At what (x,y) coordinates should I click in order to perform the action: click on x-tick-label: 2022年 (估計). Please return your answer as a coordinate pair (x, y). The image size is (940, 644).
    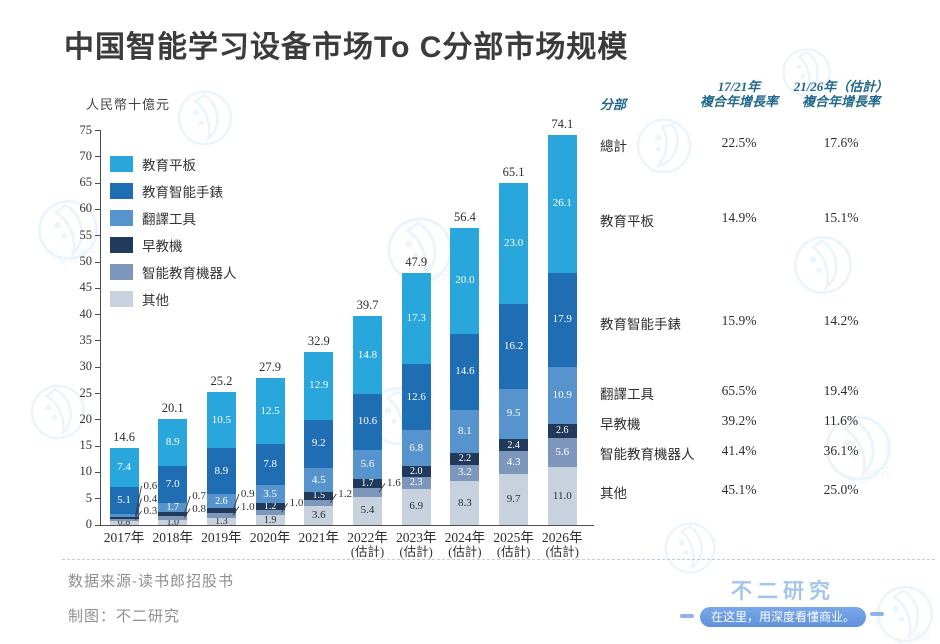
    Looking at the image, I should click on (368, 545).